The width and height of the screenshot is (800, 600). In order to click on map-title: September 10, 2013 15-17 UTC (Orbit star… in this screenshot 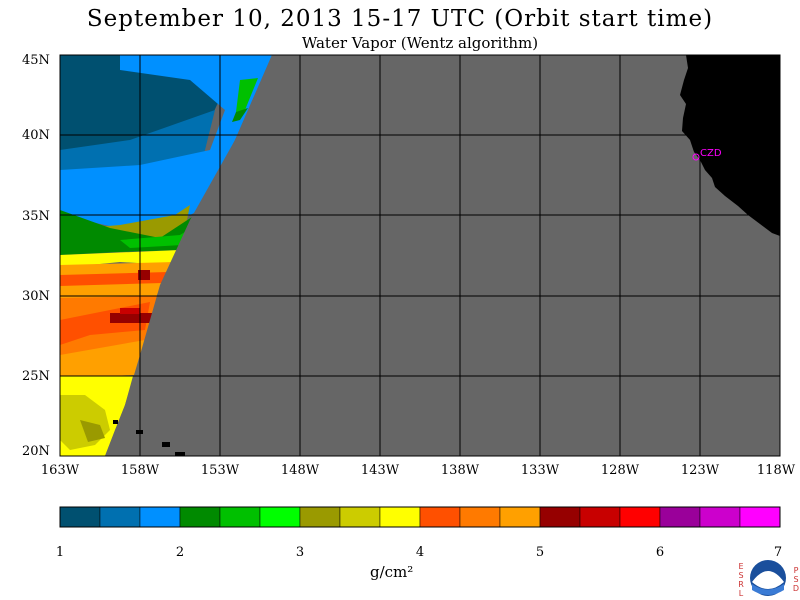, I will do `click(400, 19)`.